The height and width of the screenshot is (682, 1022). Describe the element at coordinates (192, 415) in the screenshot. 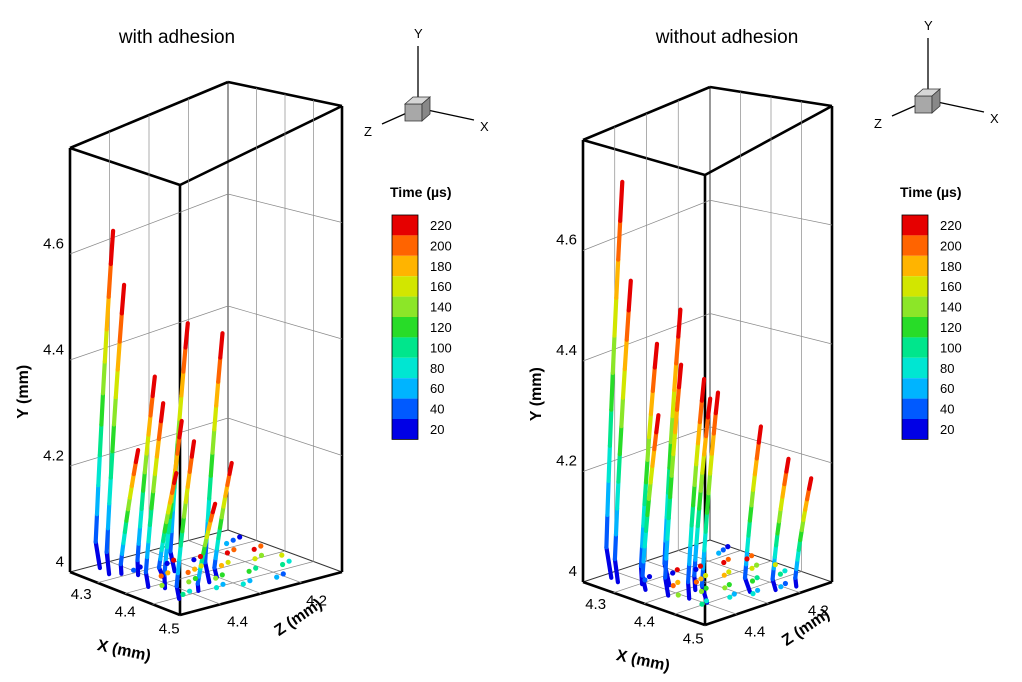

I see `trajectories` at that location.